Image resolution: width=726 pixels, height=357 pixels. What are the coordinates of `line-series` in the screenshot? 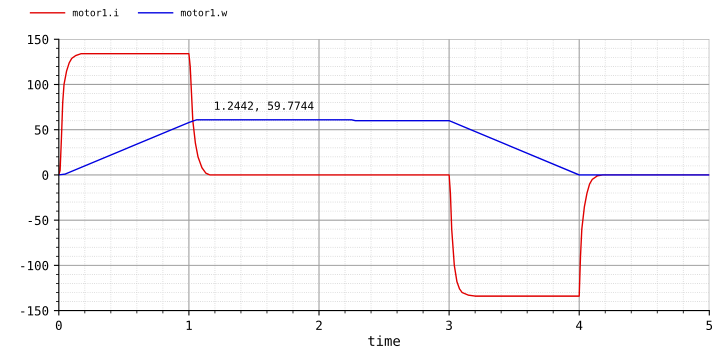 It's located at (384, 147).